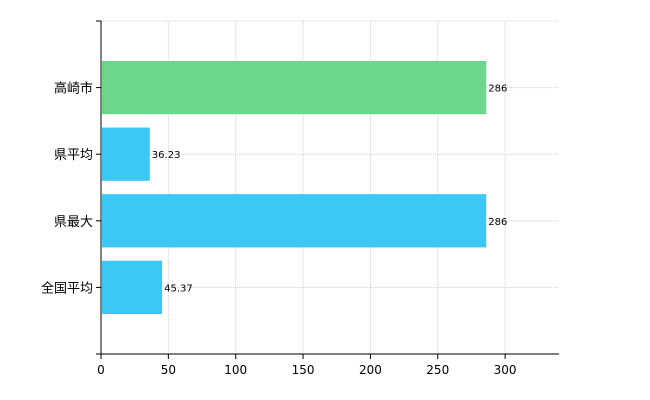  I want to click on category-label: 全国平均, so click(67, 288).